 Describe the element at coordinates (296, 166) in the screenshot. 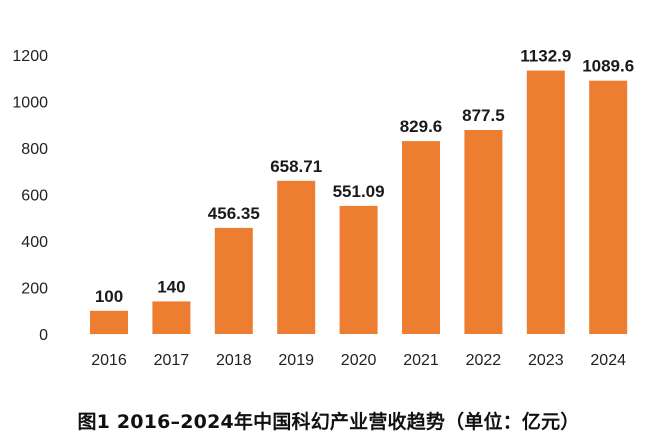

I see `value-label: 658.71` at that location.